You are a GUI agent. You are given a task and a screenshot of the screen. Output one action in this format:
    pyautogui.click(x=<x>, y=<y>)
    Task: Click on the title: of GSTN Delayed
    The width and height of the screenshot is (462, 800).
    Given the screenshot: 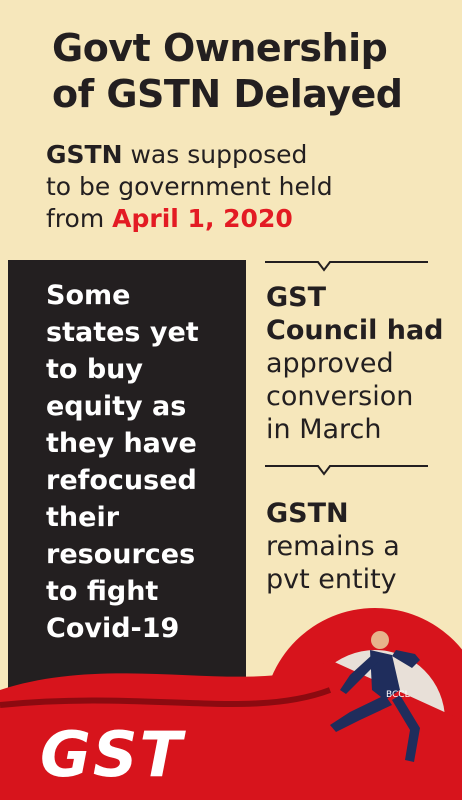 What is the action you would take?
    pyautogui.click(x=227, y=94)
    